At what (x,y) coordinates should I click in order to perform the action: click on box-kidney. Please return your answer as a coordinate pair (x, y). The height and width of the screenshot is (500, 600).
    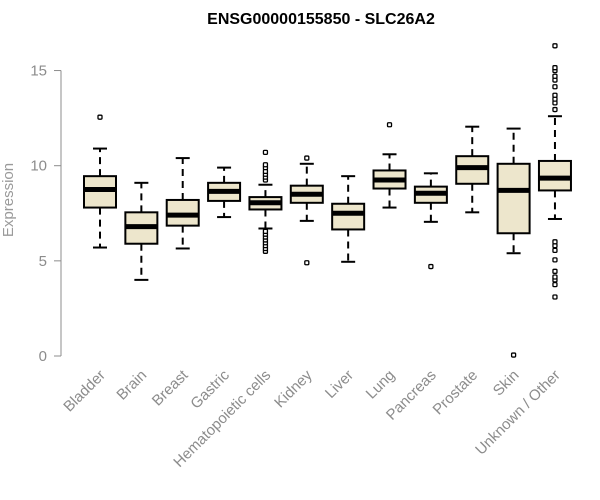
    Looking at the image, I should click on (306, 210).